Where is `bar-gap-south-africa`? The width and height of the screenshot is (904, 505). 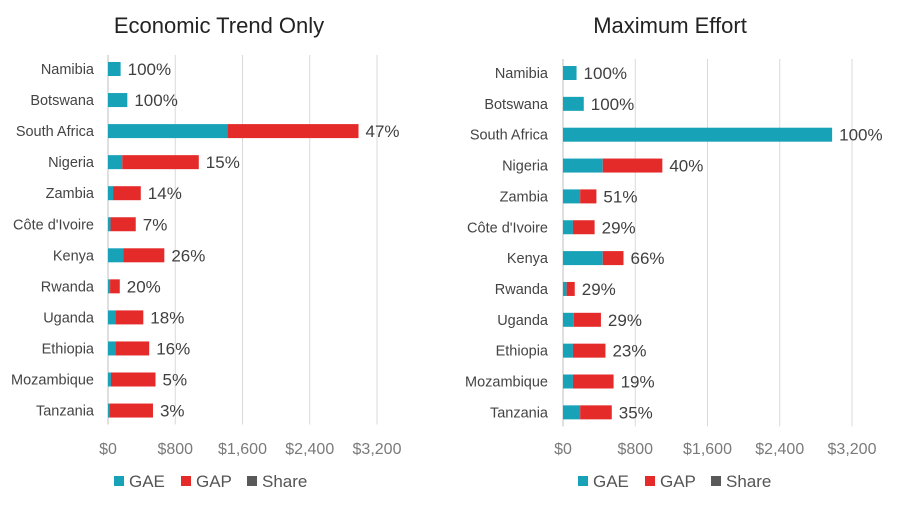
bar-gap-south-africa is located at coordinates (293, 131).